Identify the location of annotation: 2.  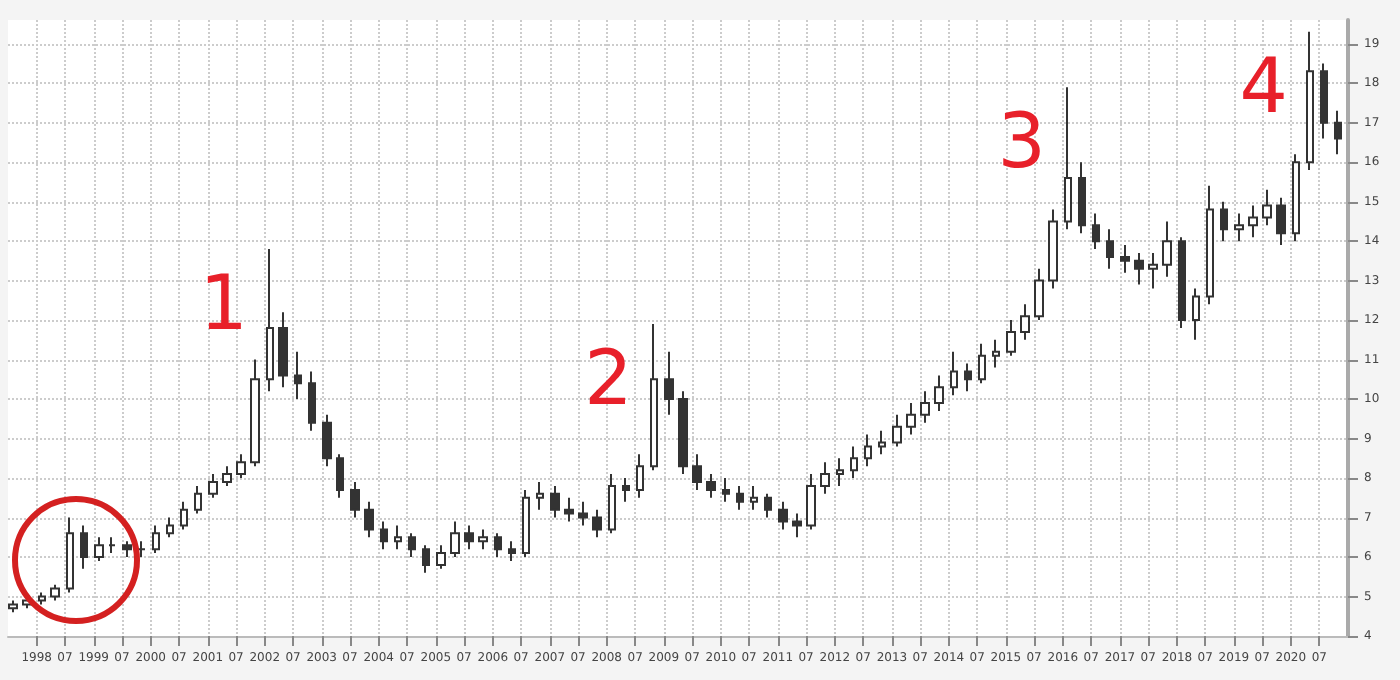
(608, 378).